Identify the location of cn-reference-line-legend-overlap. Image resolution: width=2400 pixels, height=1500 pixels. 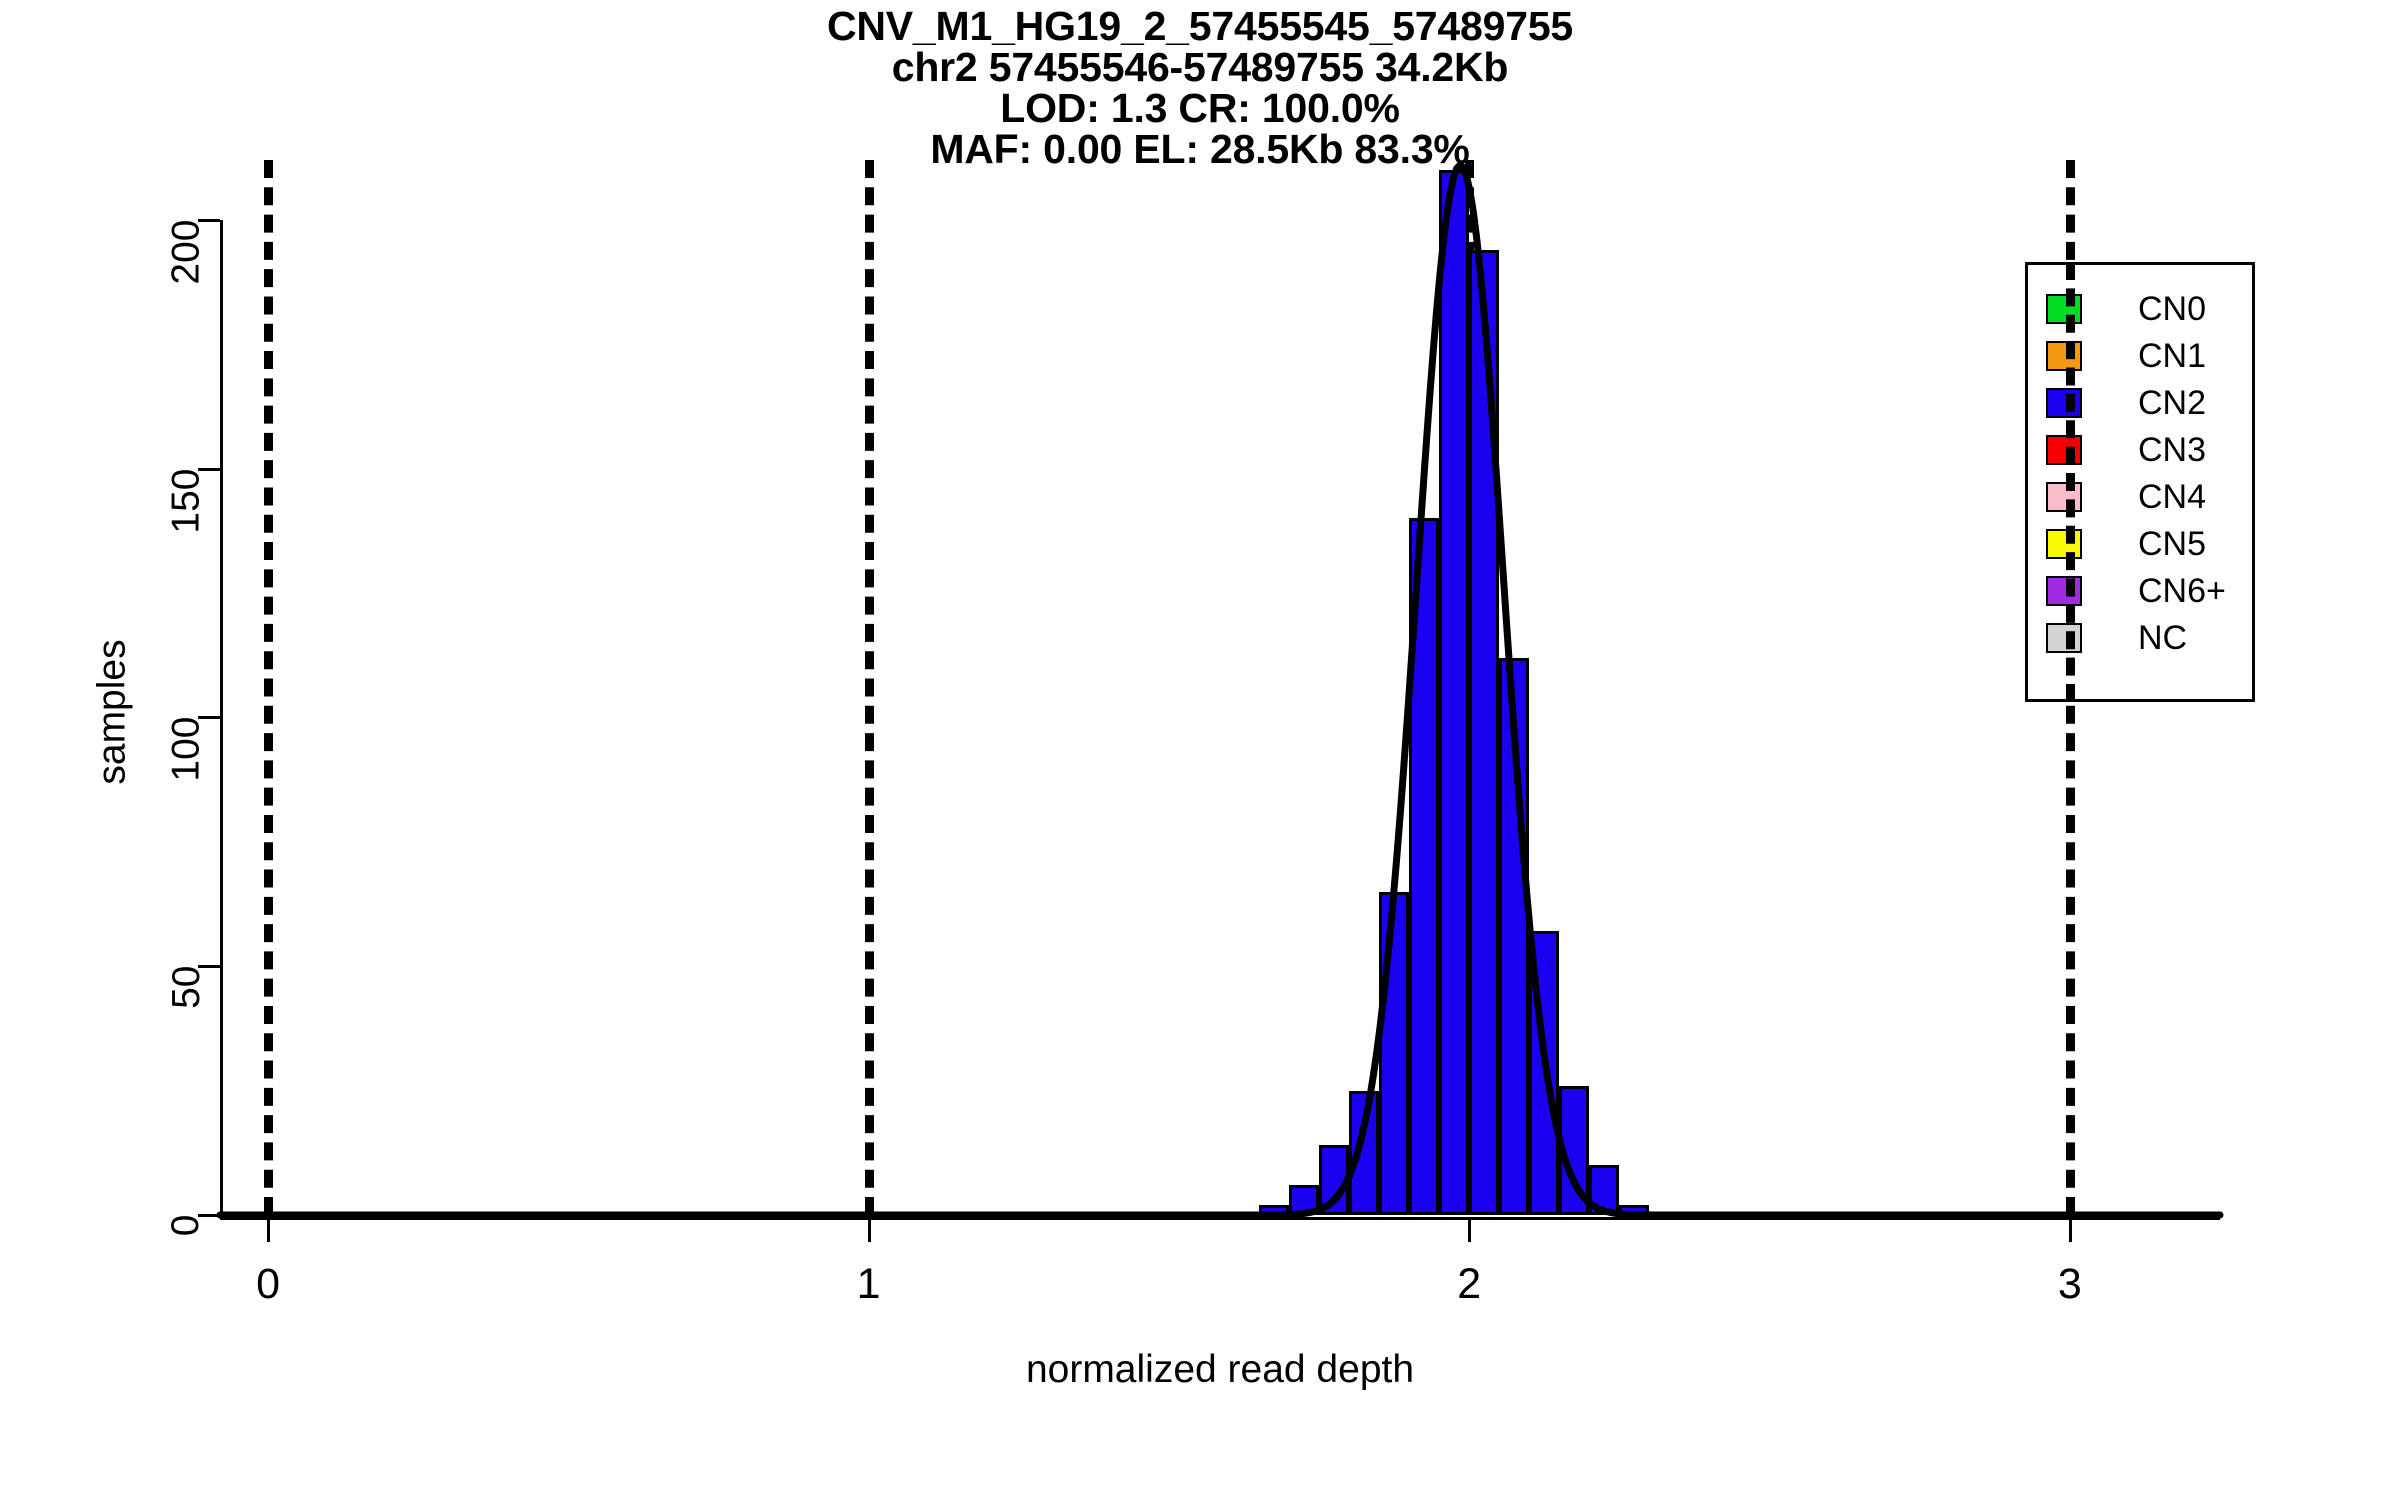
(2070, 482).